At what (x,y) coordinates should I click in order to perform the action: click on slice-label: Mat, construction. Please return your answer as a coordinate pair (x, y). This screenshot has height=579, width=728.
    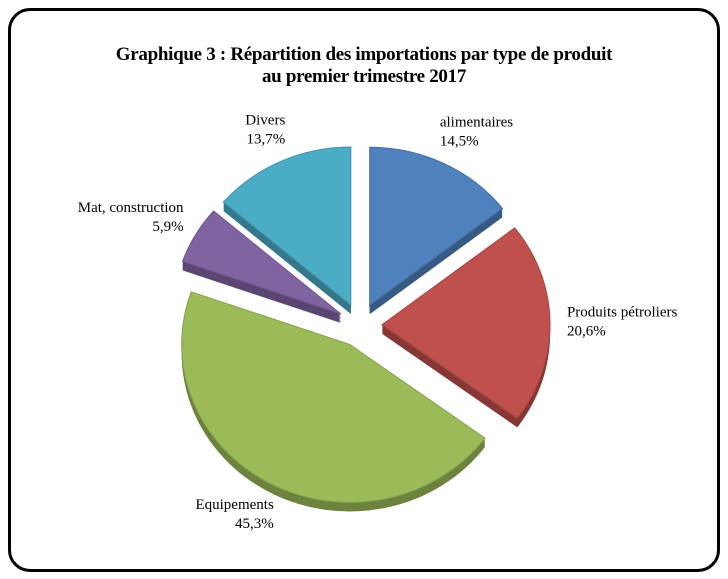
    Looking at the image, I should click on (131, 208).